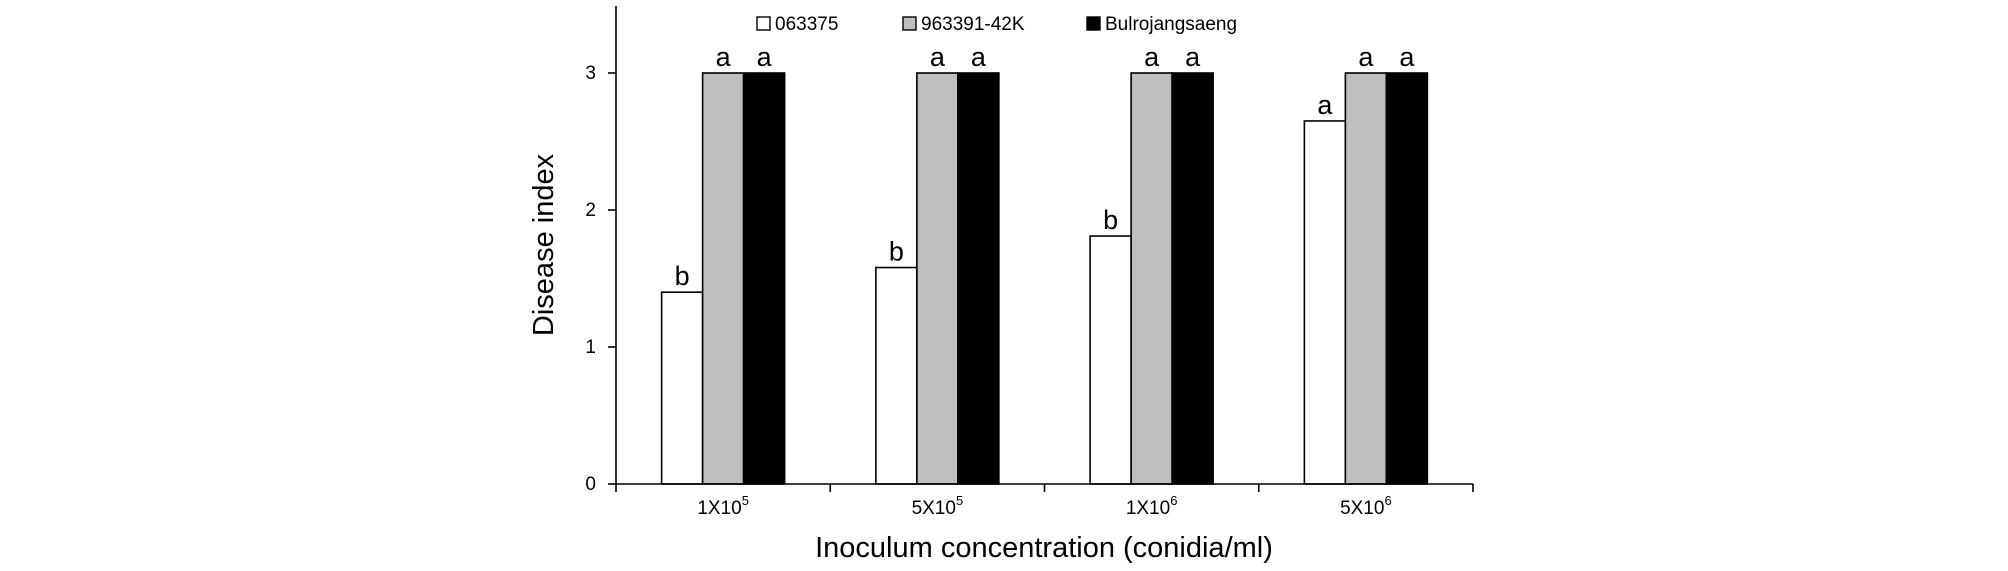 The width and height of the screenshot is (2008, 571). What do you see at coordinates (1366, 506) in the screenshot?
I see `x-tick-label: 5X106` at bounding box center [1366, 506].